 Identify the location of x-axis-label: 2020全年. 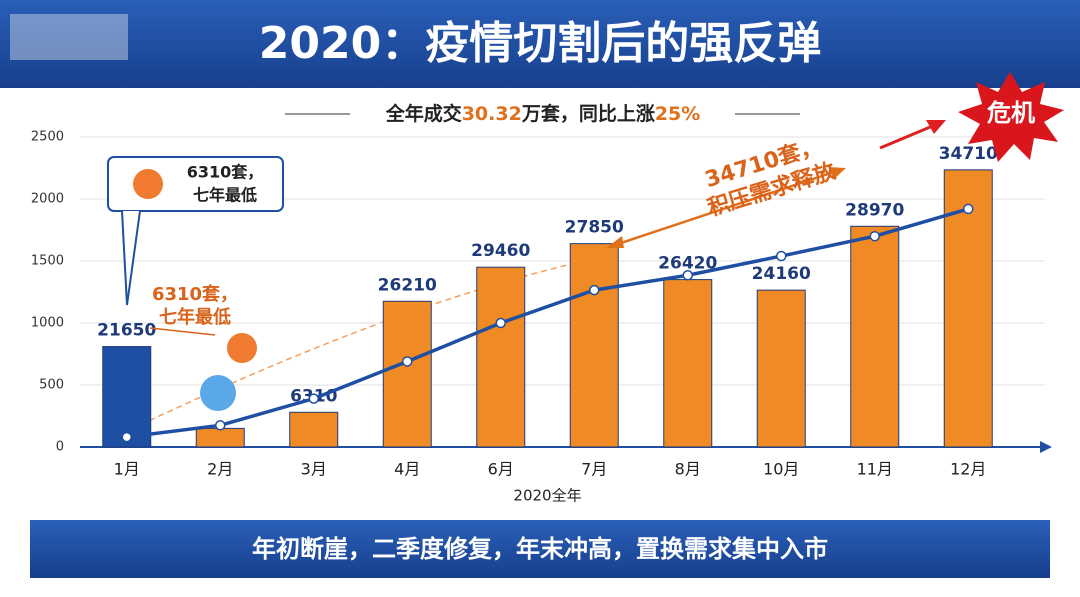
(547, 496).